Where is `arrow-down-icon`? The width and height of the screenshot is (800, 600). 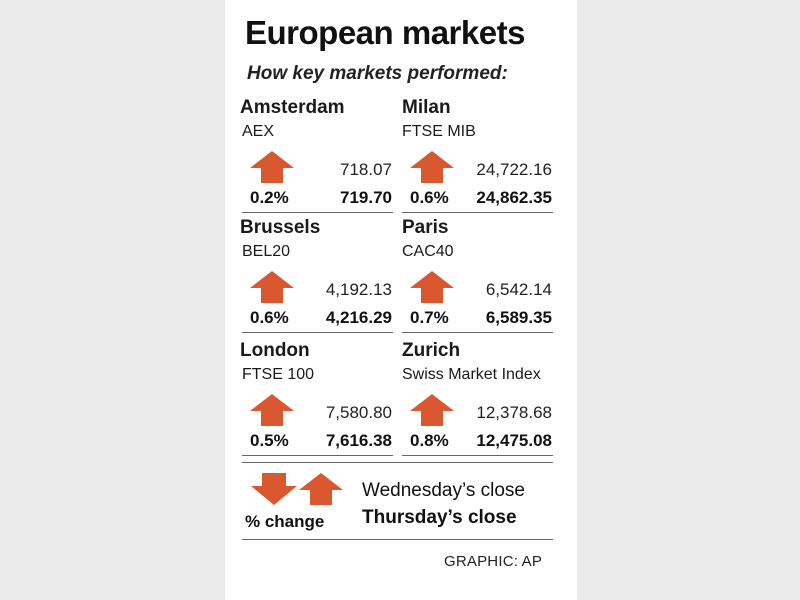
arrow-down-icon is located at coordinates (274, 489).